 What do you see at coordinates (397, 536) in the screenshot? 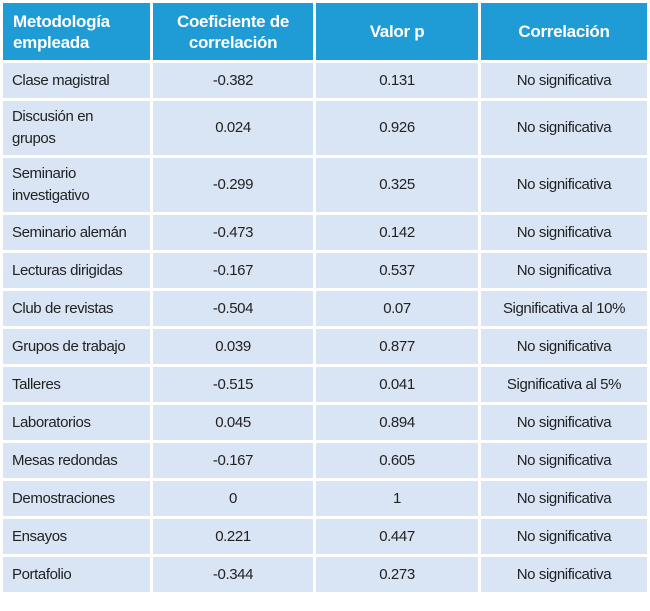
I see `table-cell: 0.447` at bounding box center [397, 536].